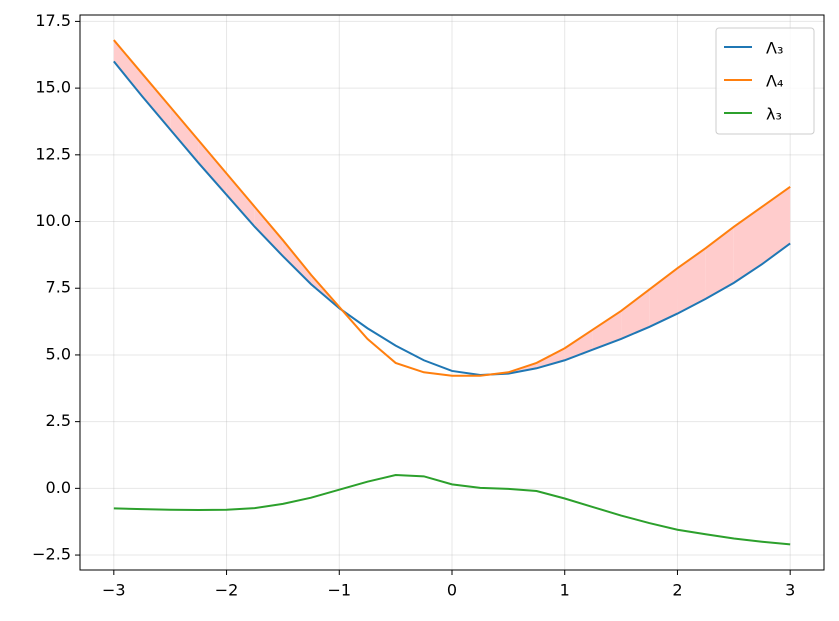 The image size is (839, 621). Describe the element at coordinates (53, 153) in the screenshot. I see `y-tick-label: 12.5` at that location.